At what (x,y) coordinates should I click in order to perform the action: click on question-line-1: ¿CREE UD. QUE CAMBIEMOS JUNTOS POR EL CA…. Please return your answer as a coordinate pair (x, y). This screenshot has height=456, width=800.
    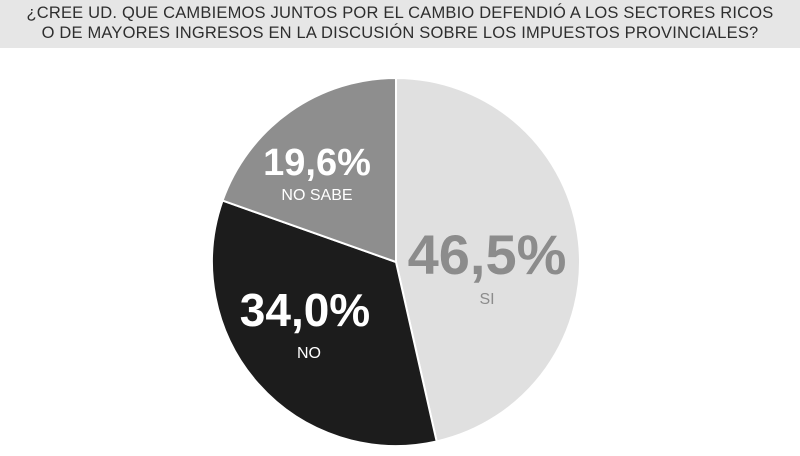
    Looking at the image, I should click on (400, 13).